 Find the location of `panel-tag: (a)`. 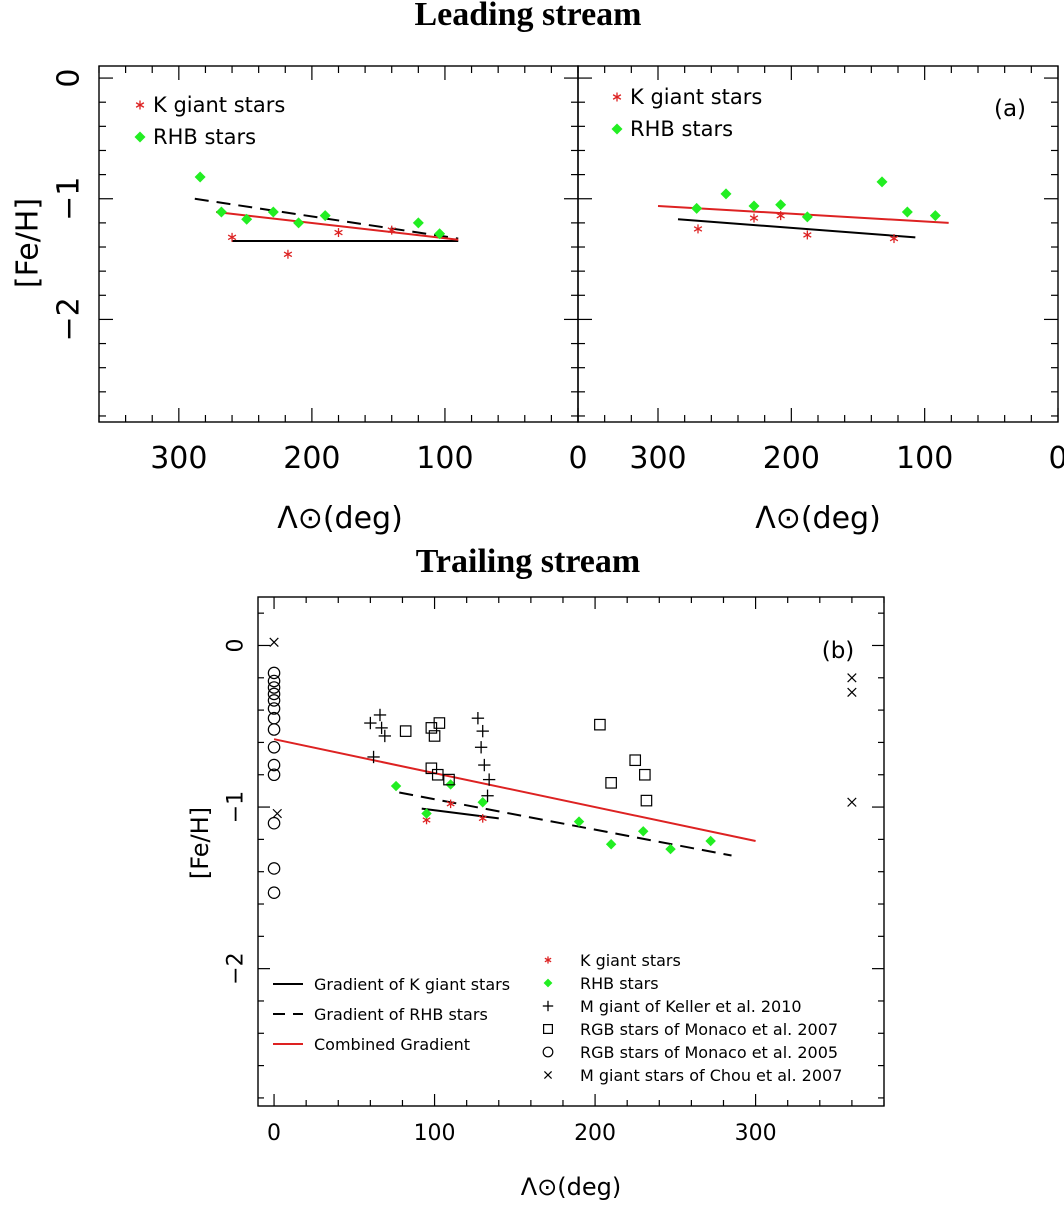

panel-tag: (a) is located at coordinates (1010, 109).